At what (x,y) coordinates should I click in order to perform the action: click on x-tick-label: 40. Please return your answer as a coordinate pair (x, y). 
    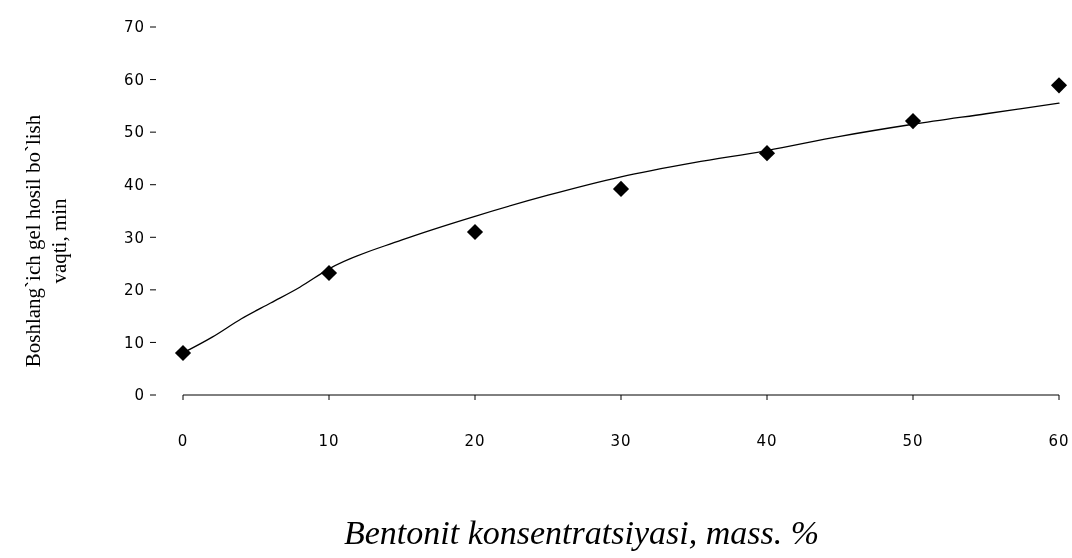
    Looking at the image, I should click on (767, 441).